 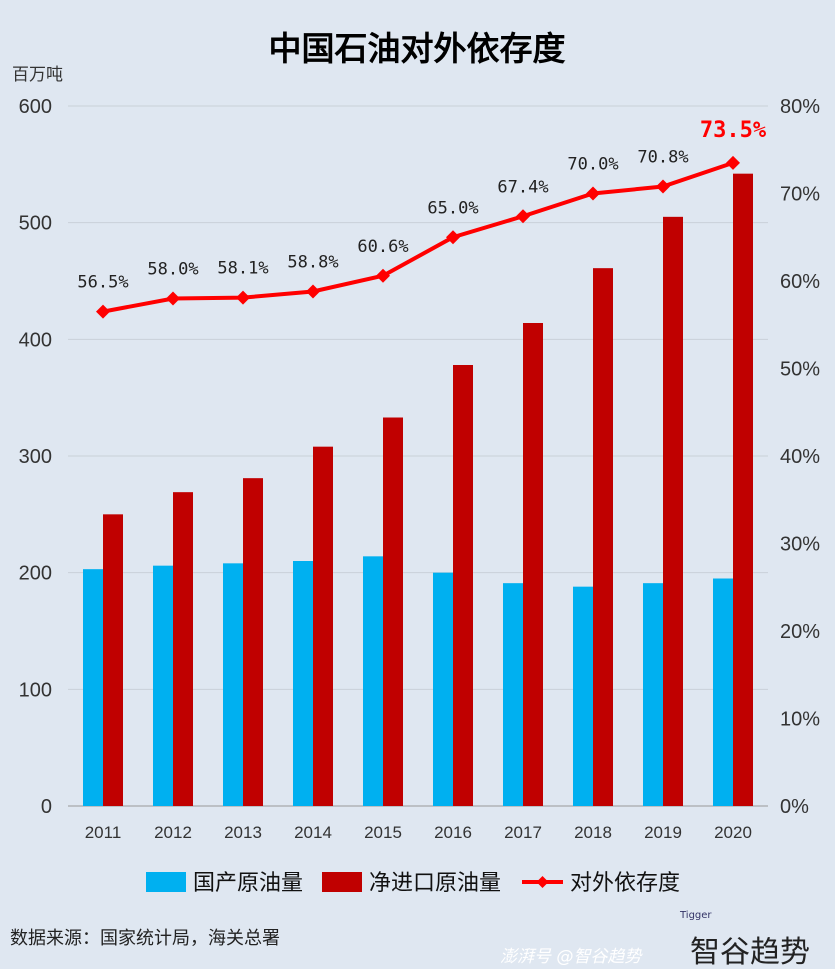 What do you see at coordinates (663, 832) in the screenshot?
I see `x-tick-label: 2019` at bounding box center [663, 832].